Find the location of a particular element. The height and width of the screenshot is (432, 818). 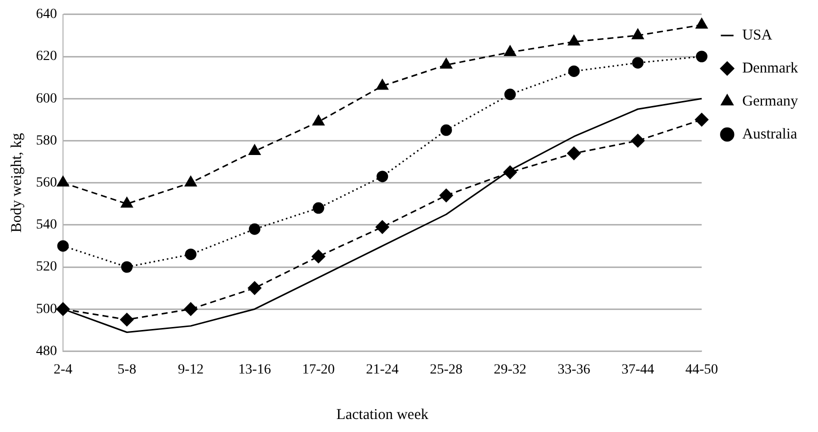

x-tick-label: 9-12 is located at coordinates (191, 370).